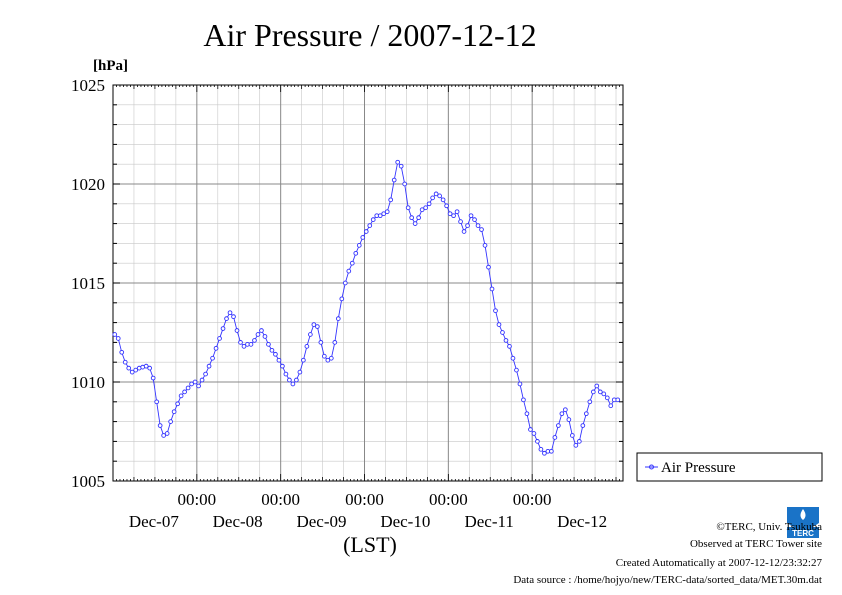 The width and height of the screenshot is (842, 595). What do you see at coordinates (698, 468) in the screenshot?
I see `legend-label: Air Pressure` at bounding box center [698, 468].